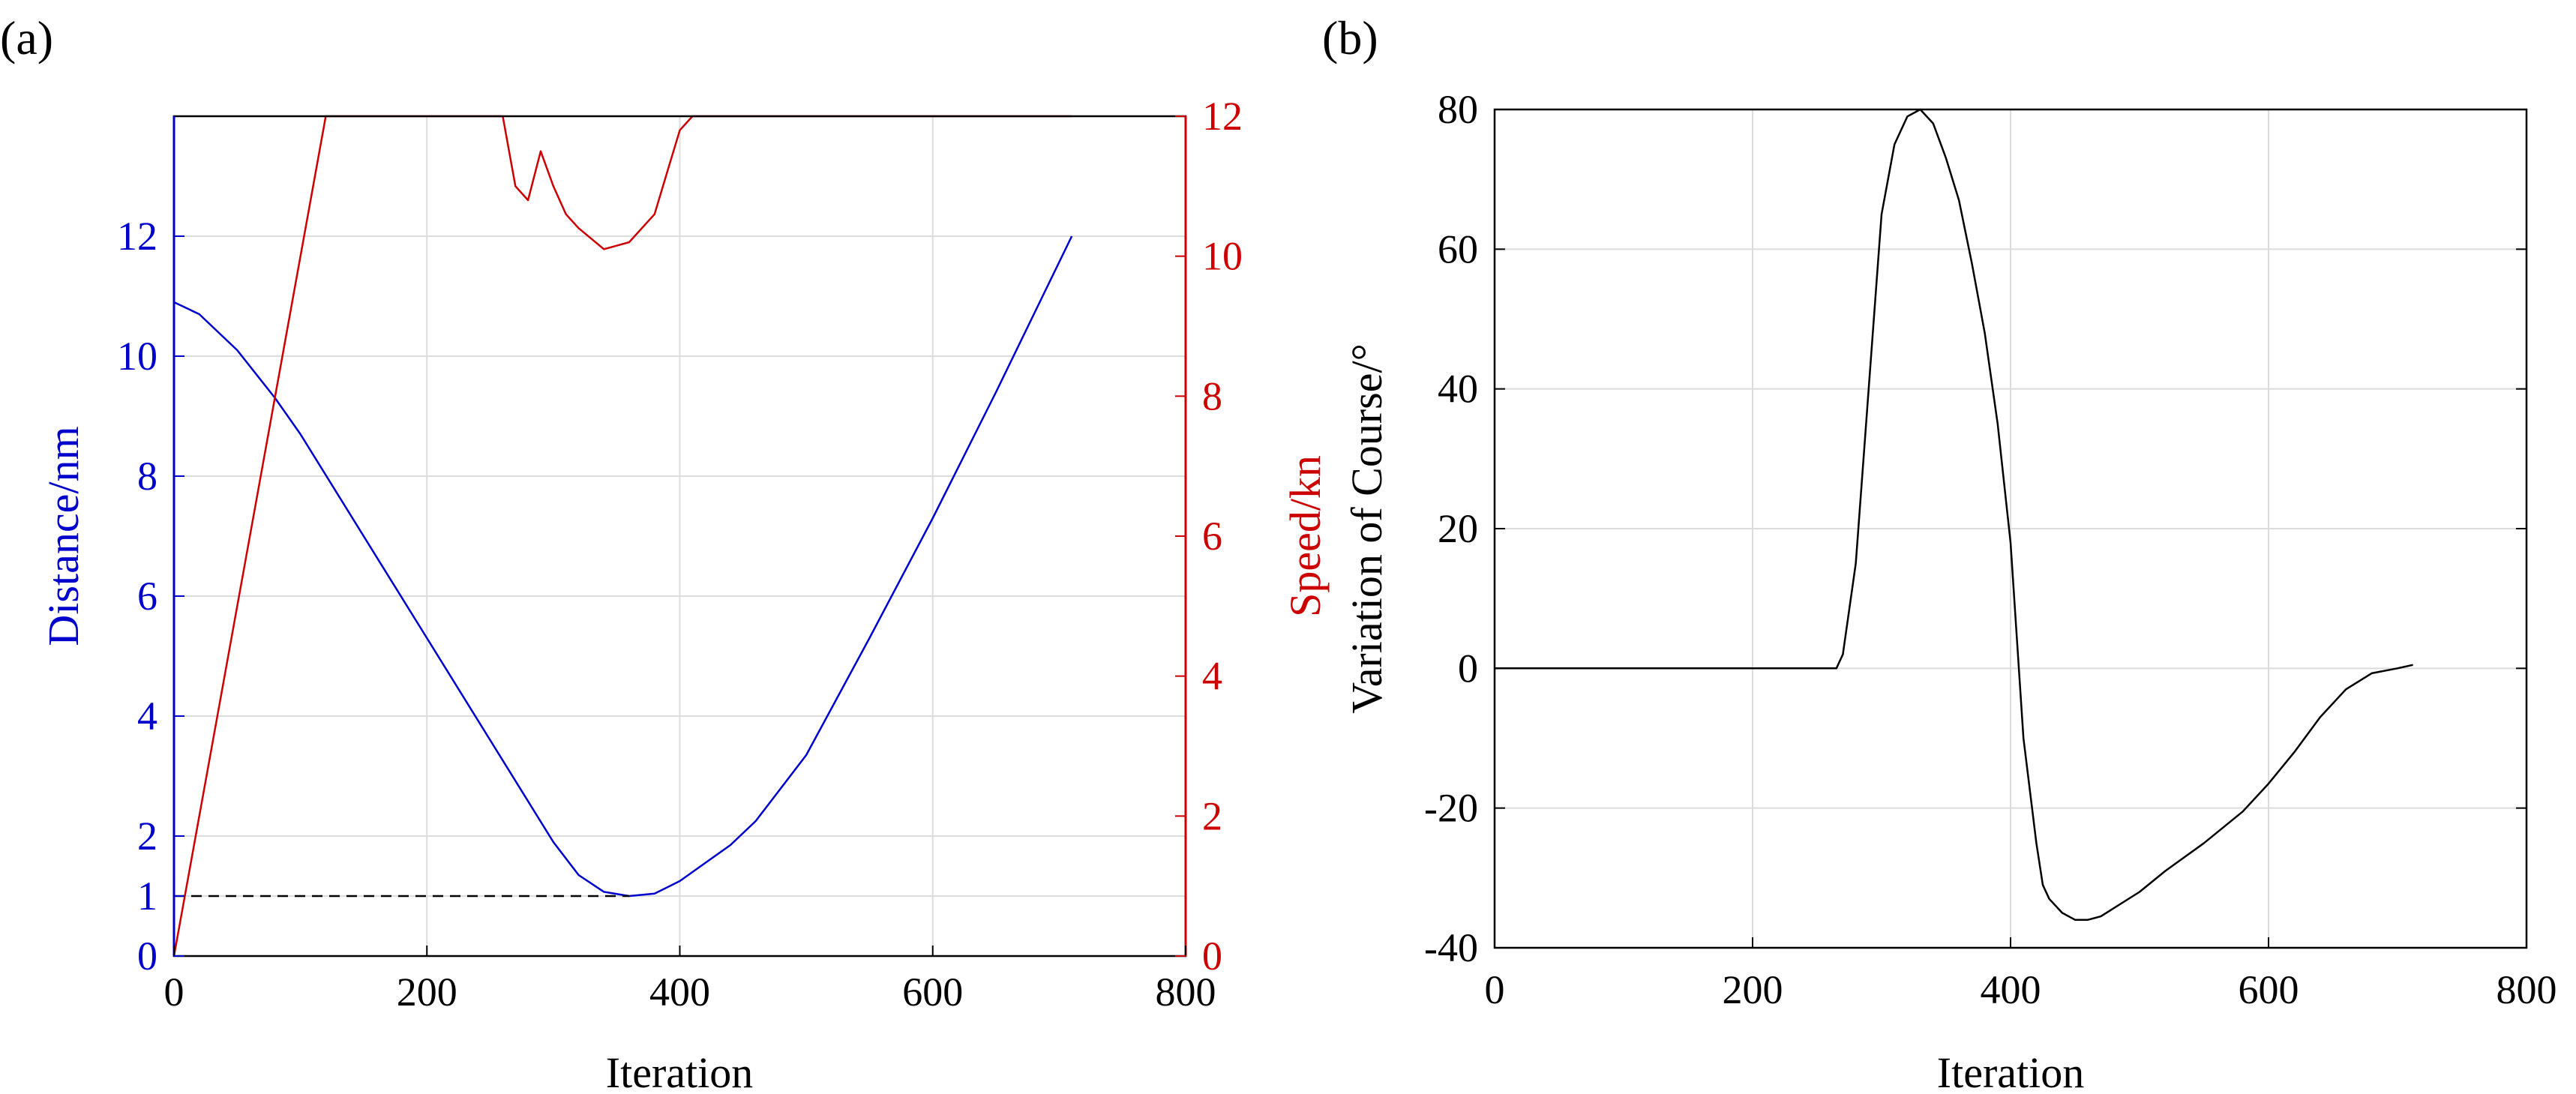 The height and width of the screenshot is (1094, 2576). Describe the element at coordinates (1212, 395) in the screenshot. I see `panel-a-y-tick-label-right: 8` at that location.